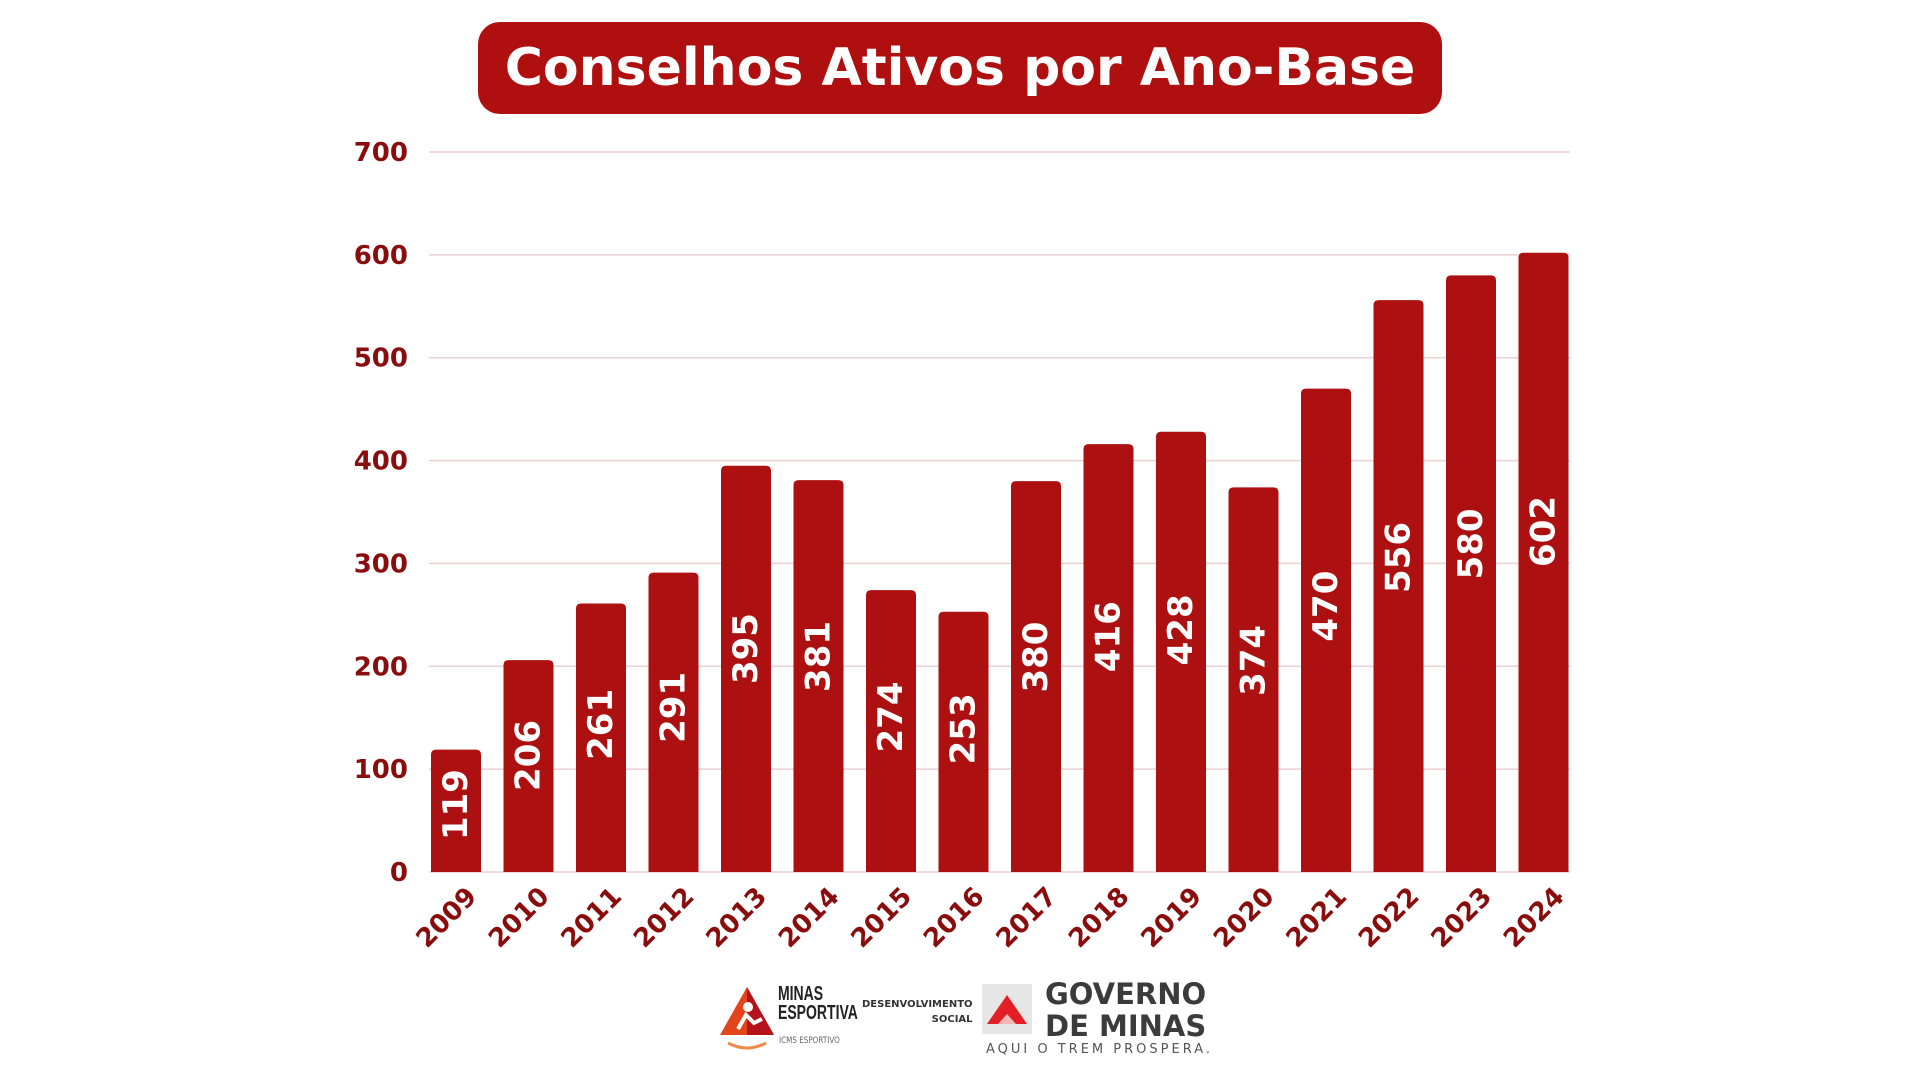  What do you see at coordinates (381, 462) in the screenshot?
I see `y-tick-label: 400` at bounding box center [381, 462].